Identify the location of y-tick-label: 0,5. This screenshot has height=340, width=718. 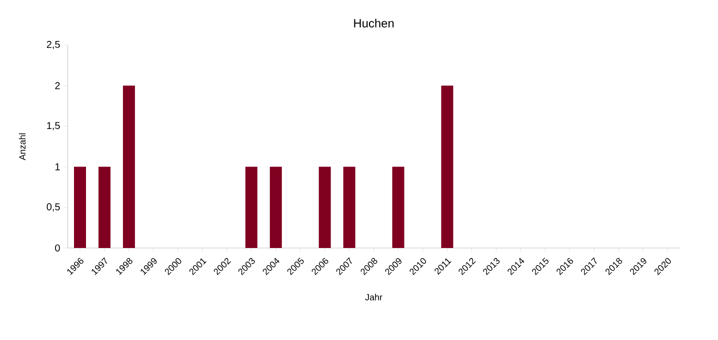
(53, 207).